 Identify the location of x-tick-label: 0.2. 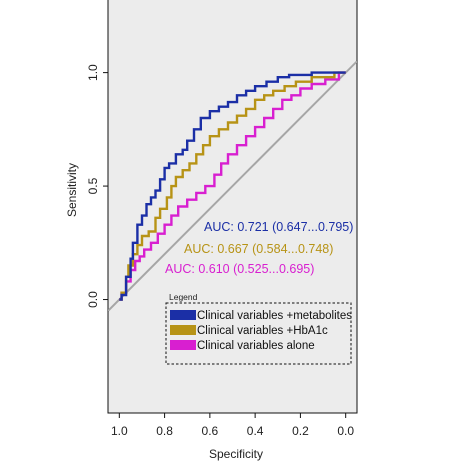
(300, 431).